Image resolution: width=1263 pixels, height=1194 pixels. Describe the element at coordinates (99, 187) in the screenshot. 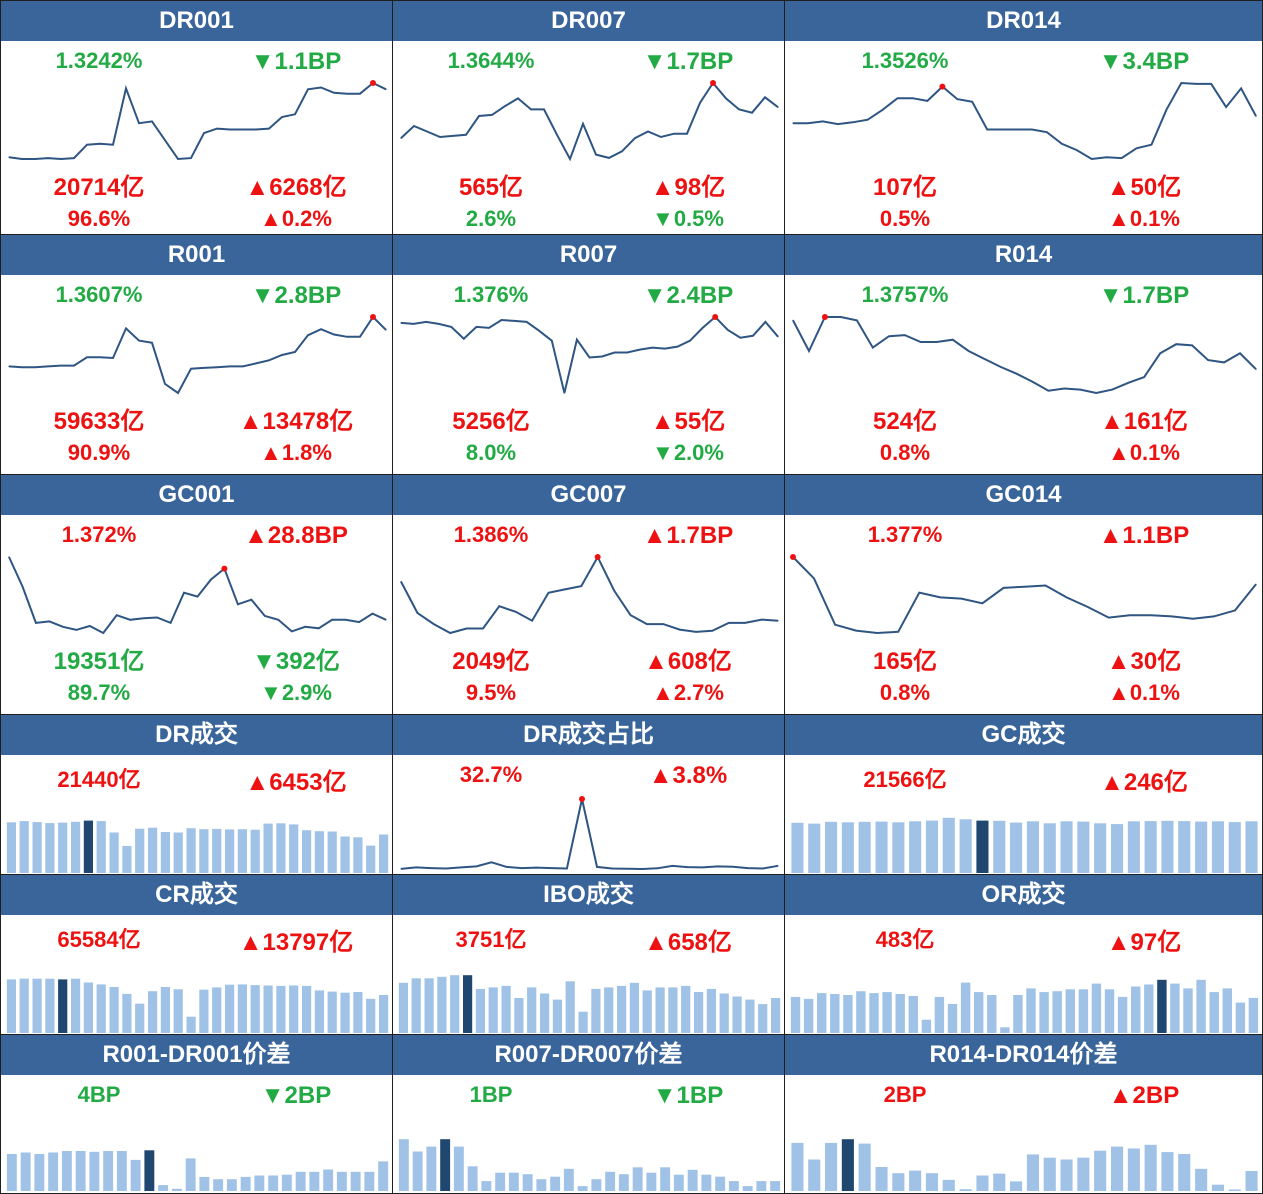

I see `v3-value: 20714亿` at that location.